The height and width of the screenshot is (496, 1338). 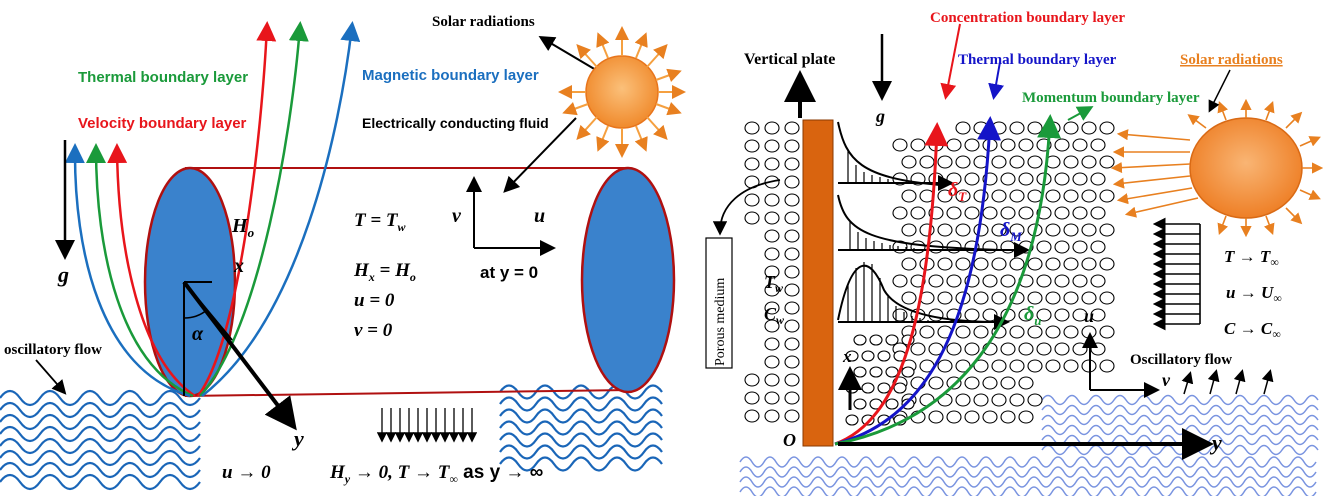 What do you see at coordinates (628, 280) in the screenshot?
I see `cylinder-right-face` at bounding box center [628, 280].